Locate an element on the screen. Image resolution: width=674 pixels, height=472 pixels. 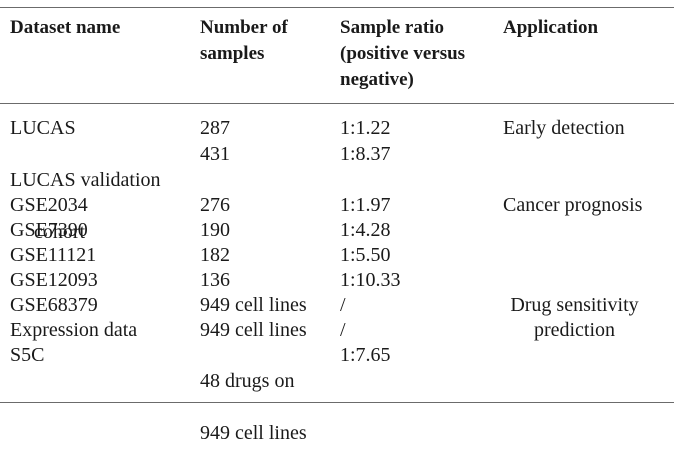
table-cell-dataset: GSE11121 is located at coordinates (53, 255).